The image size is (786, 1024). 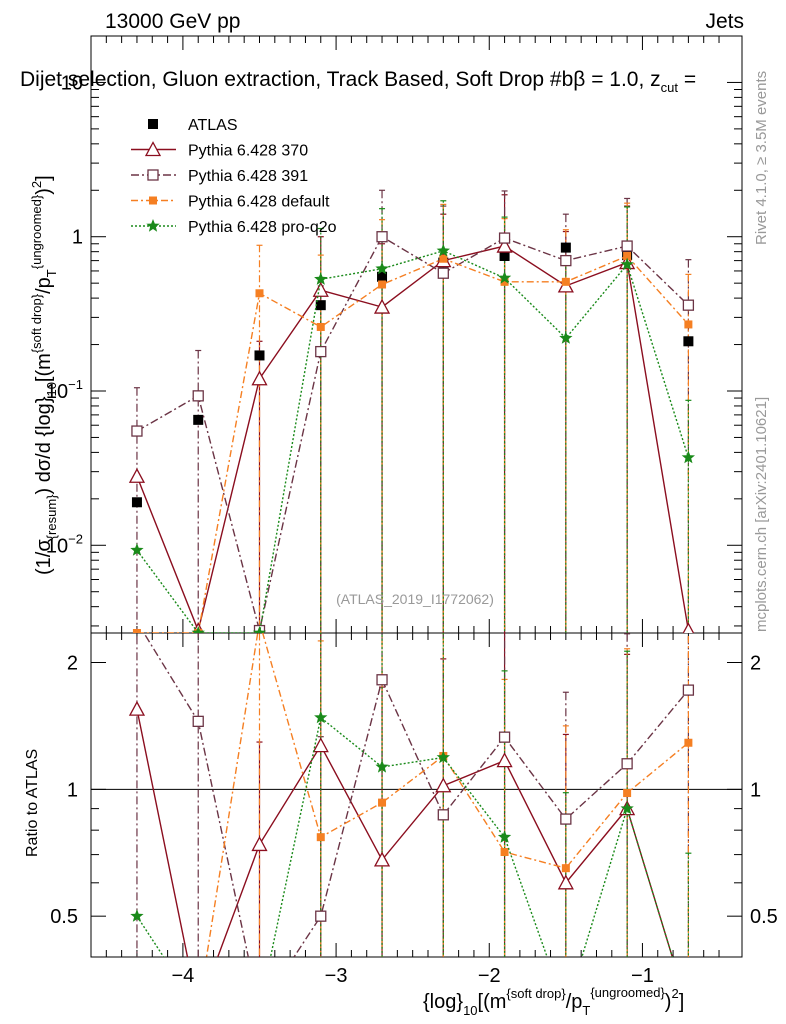 I want to click on title-eq: =, so click(x=687, y=79).